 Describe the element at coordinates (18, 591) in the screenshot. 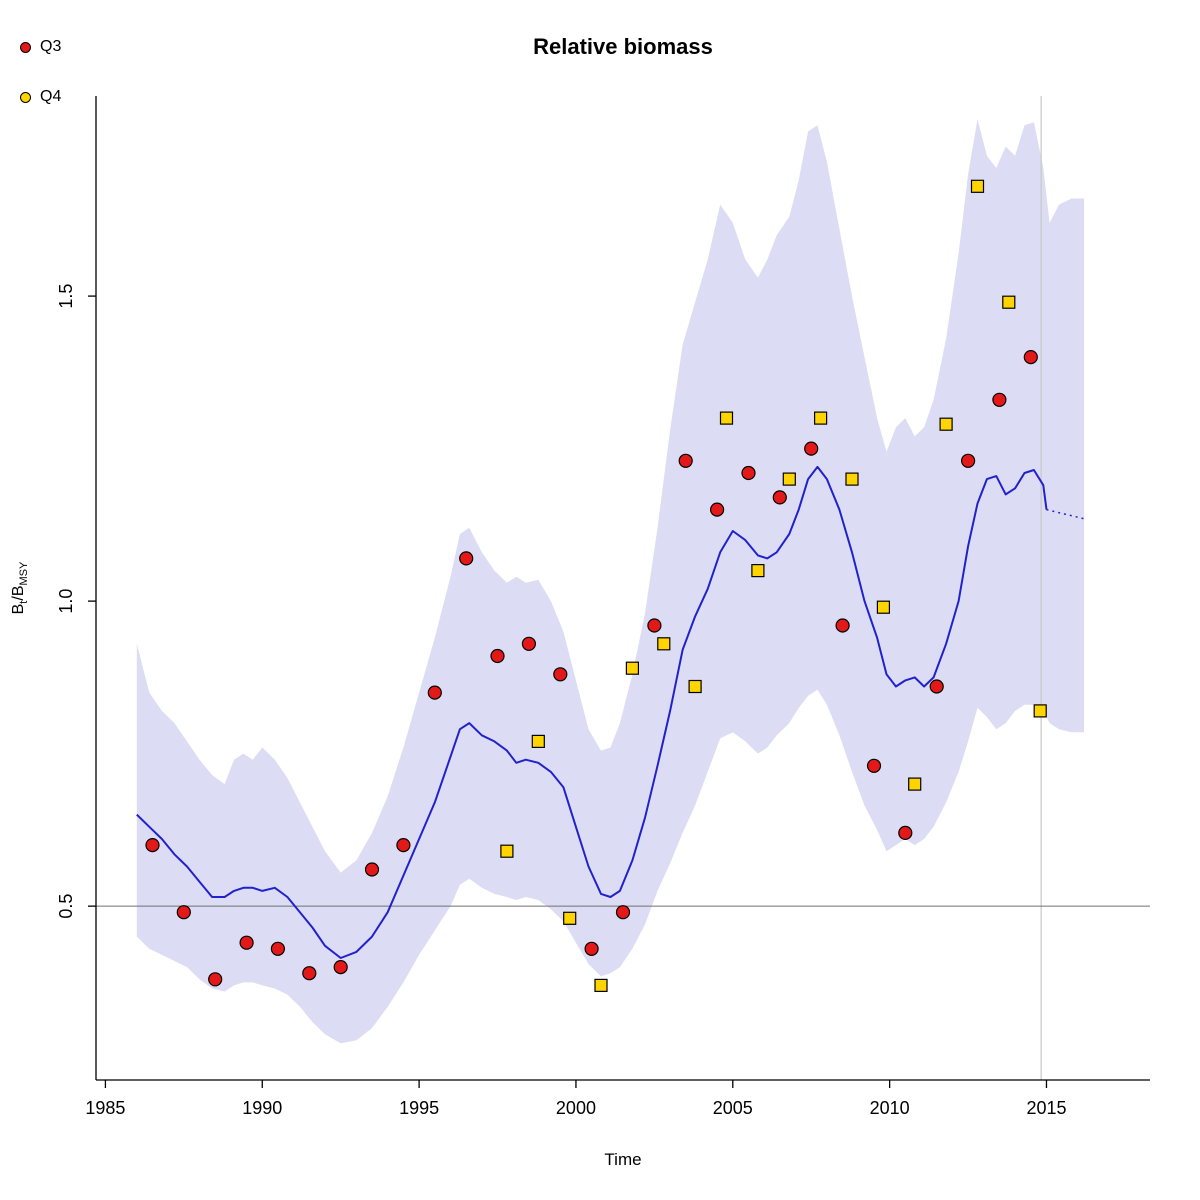

I see `y-axis-title-b2: B` at that location.